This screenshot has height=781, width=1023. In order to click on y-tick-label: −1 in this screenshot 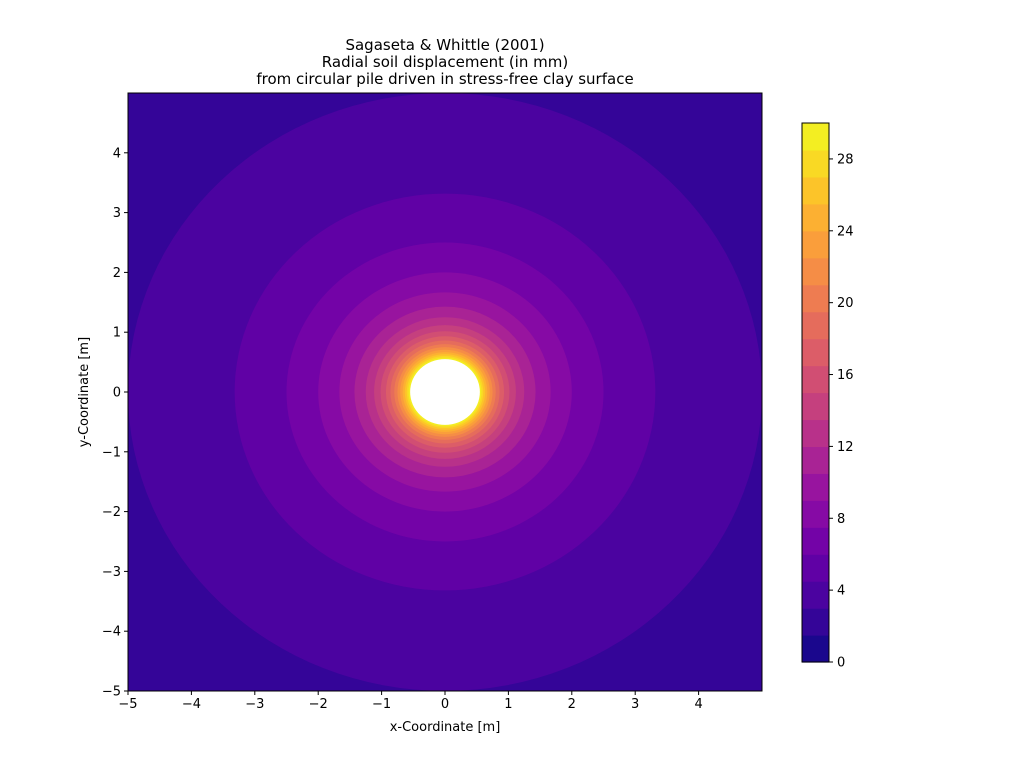, I will do `click(111, 452)`.